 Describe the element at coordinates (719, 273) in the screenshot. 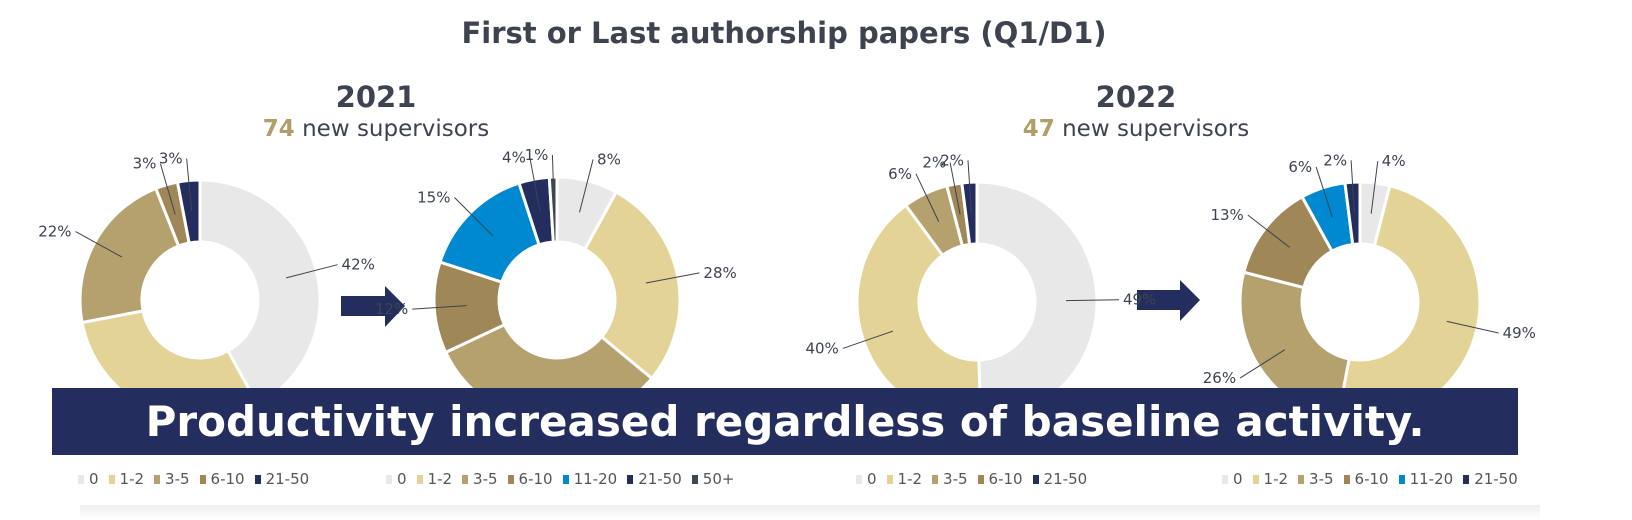

I see `data-label: 28%` at that location.